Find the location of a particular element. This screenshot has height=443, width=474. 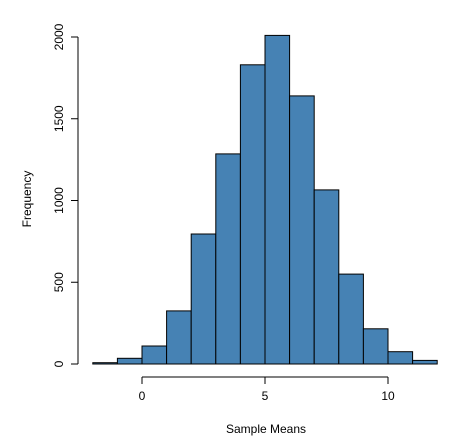

x-tick-label: 0 is located at coordinates (142, 396).